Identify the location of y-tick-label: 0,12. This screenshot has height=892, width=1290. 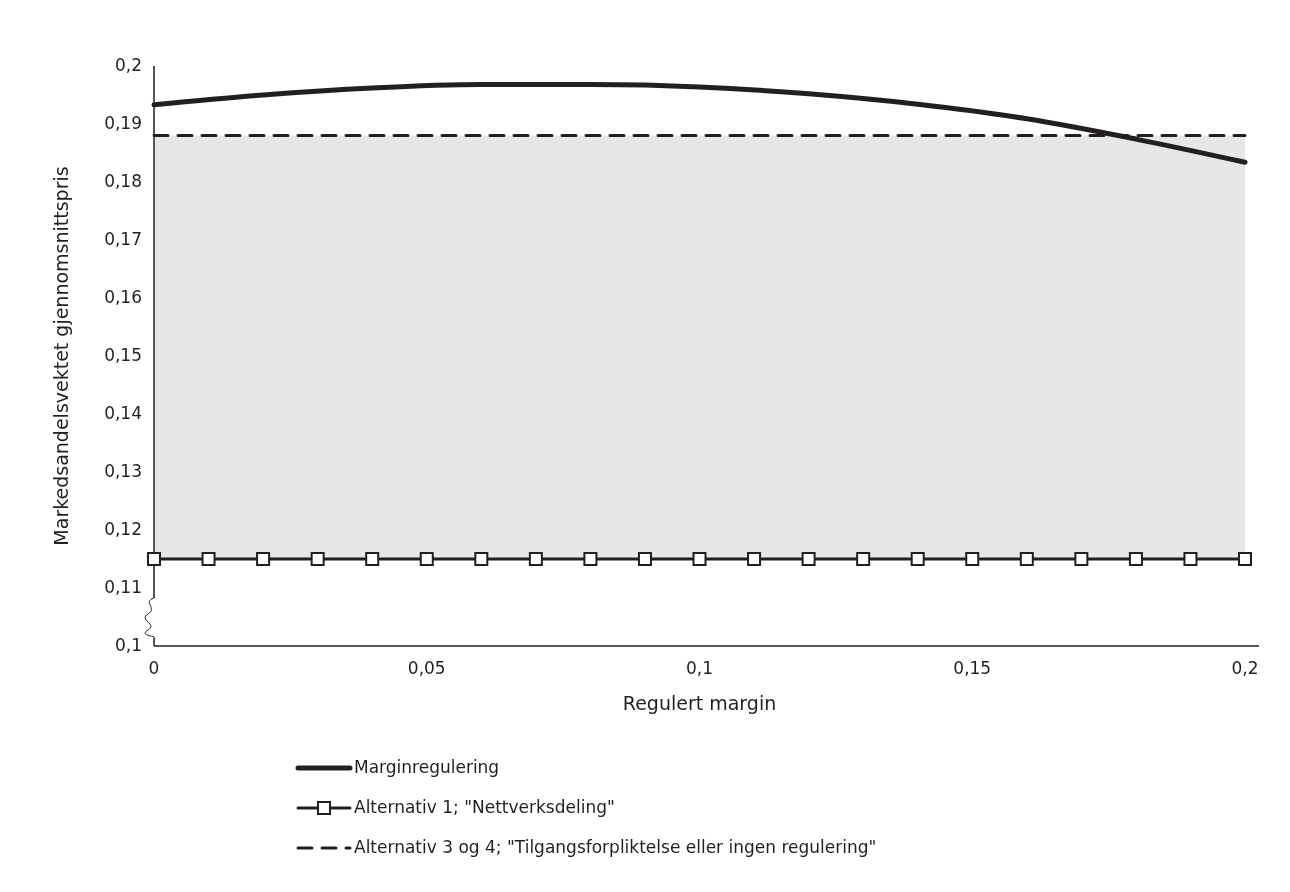
(123, 529).